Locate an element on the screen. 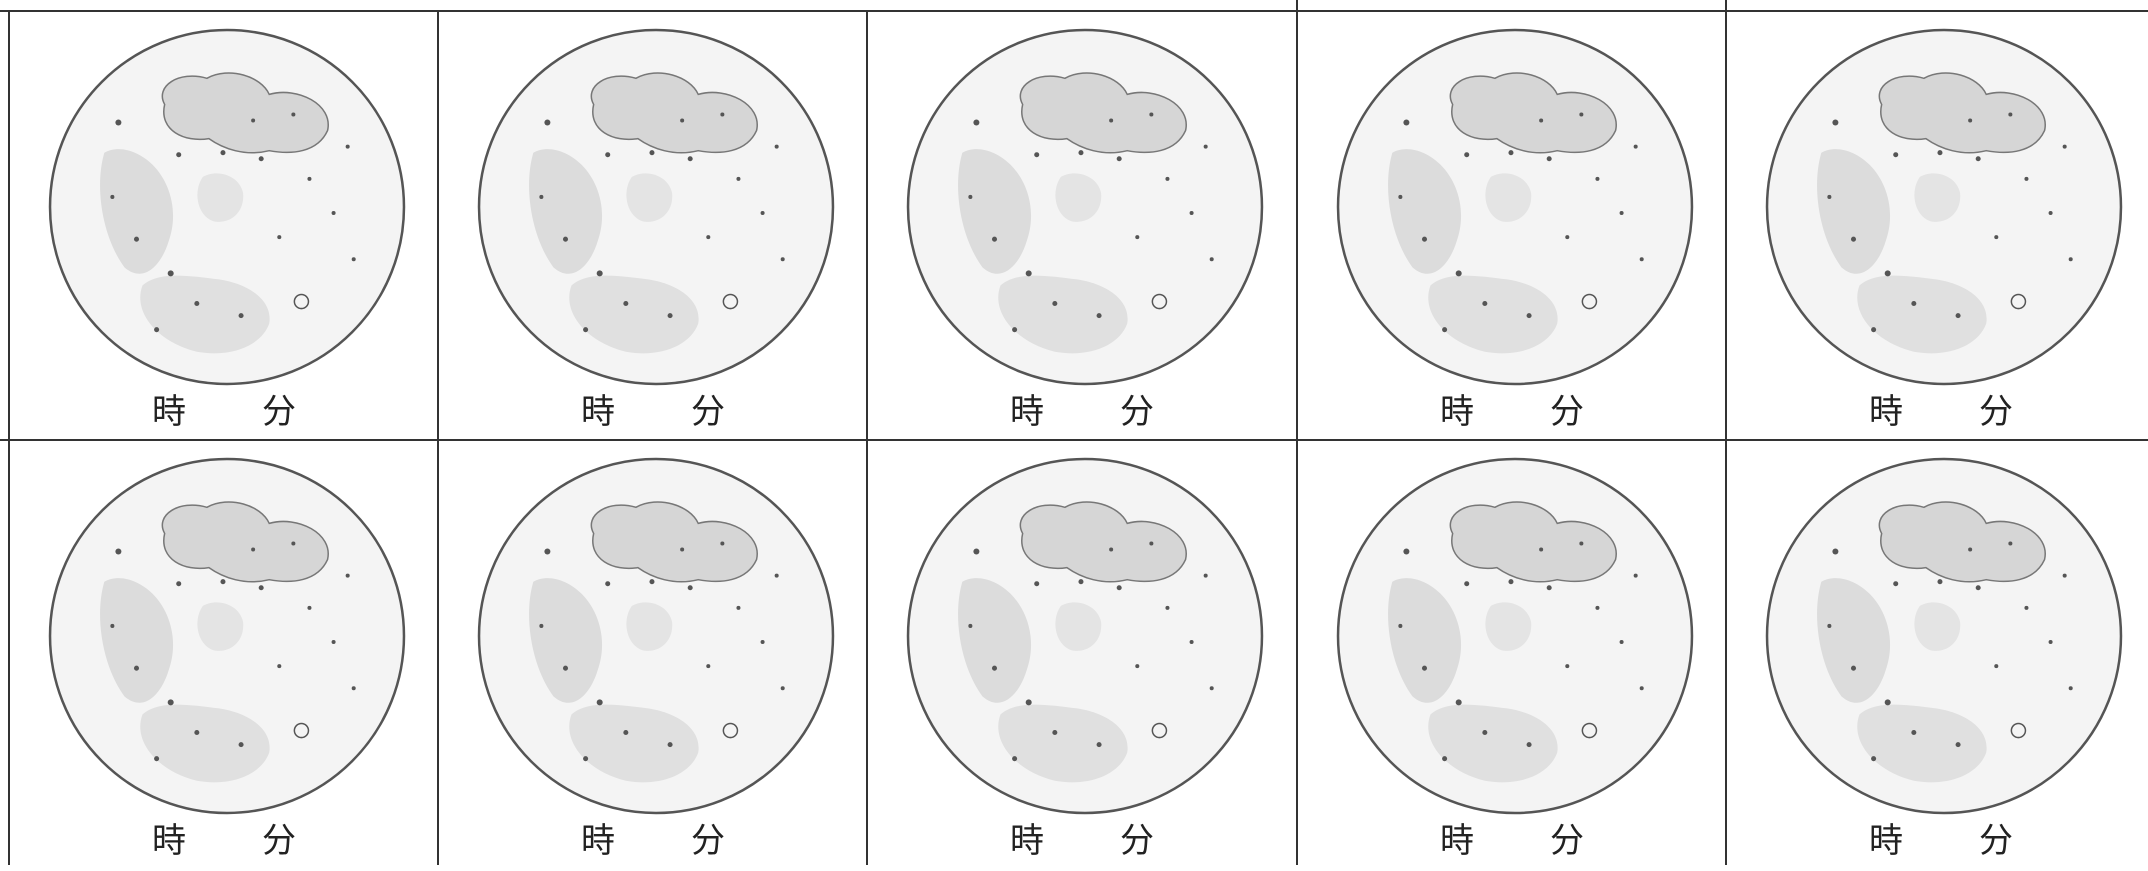 The image size is (2148, 871). left-border-line is located at coordinates (9, 437).